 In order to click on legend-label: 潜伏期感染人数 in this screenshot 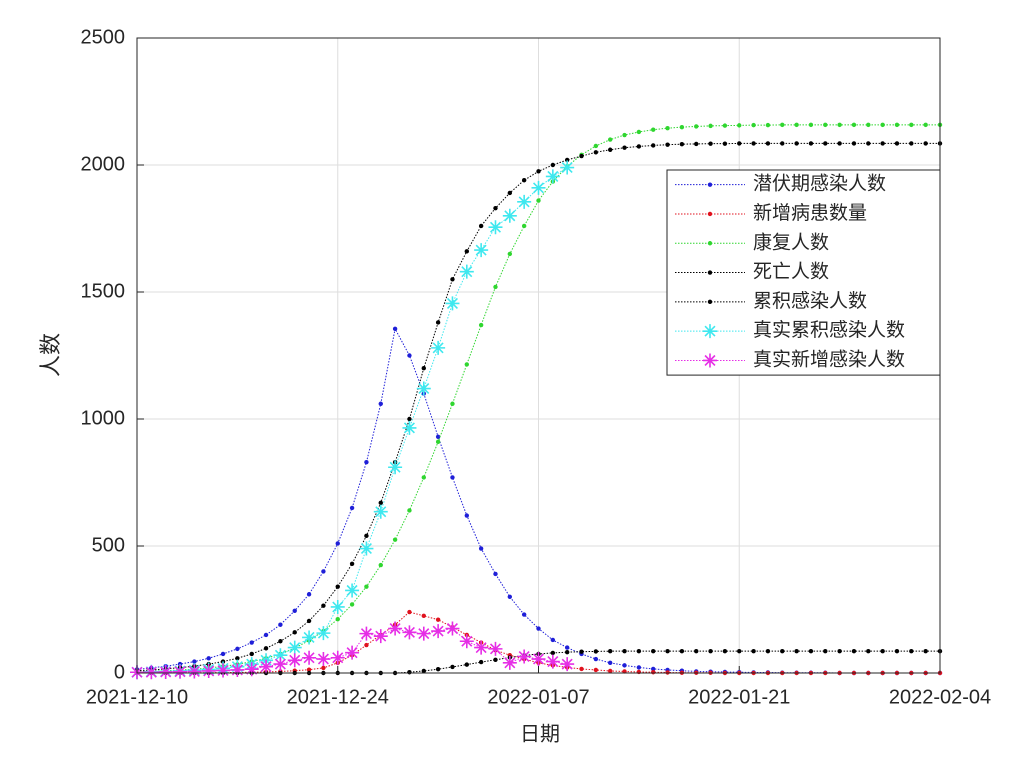, I will do `click(819, 184)`.